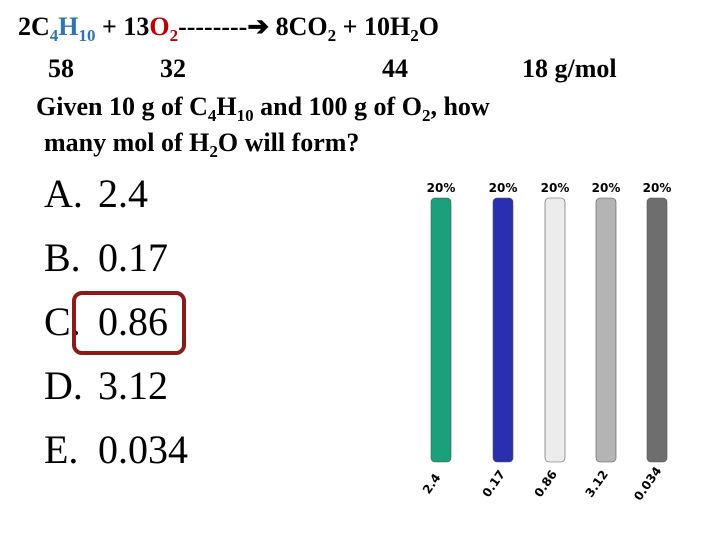 The width and height of the screenshot is (720, 540). Describe the element at coordinates (337, 106) in the screenshot. I see `text-run: and 100 g of O` at that location.